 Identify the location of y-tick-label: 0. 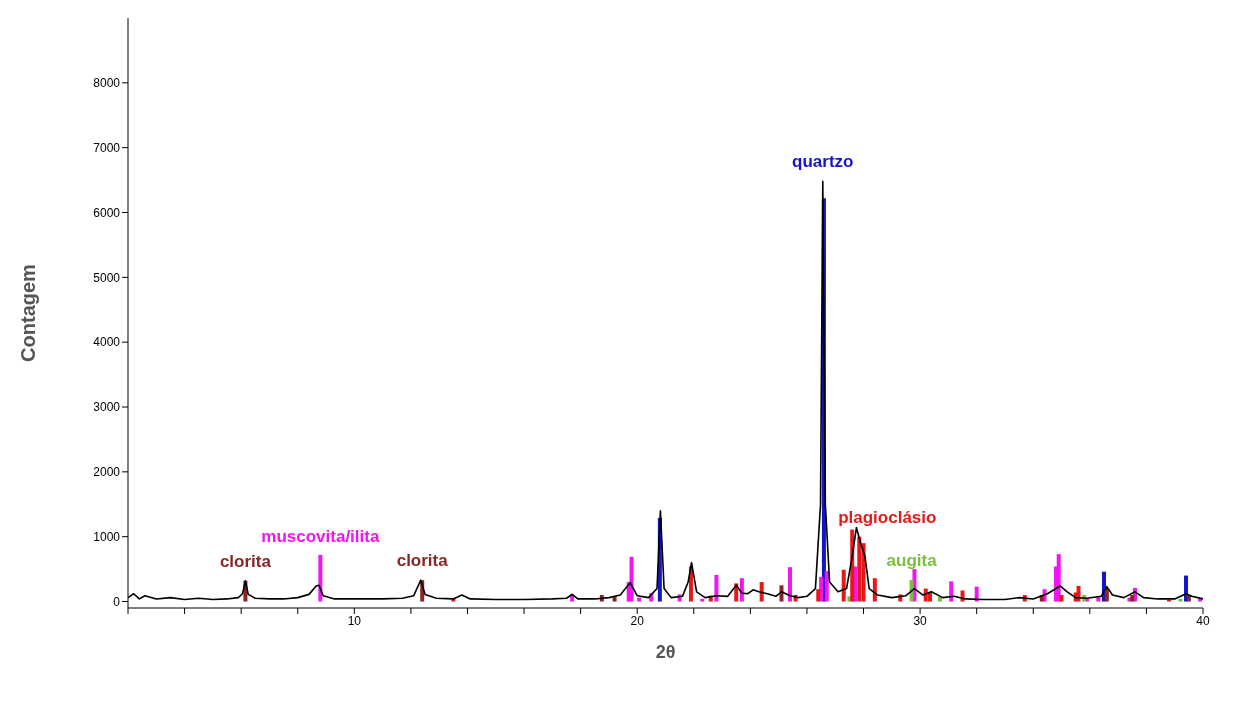
(117, 601).